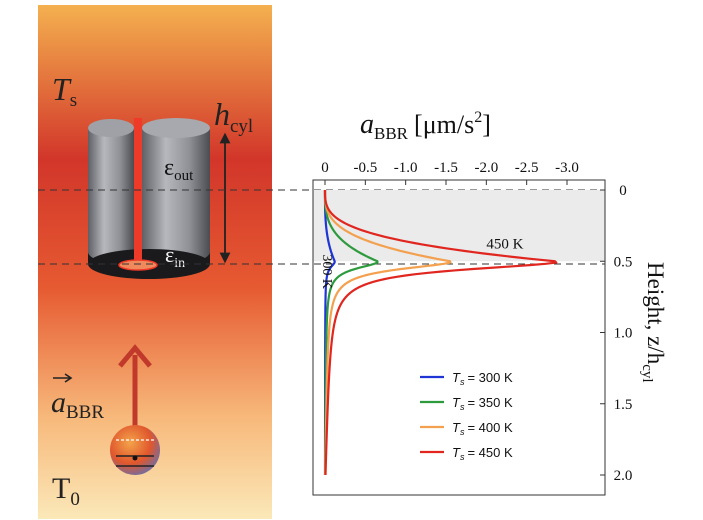 The image size is (703, 520). What do you see at coordinates (175, 256) in the screenshot?
I see `emissivity-in-label: εin` at bounding box center [175, 256].